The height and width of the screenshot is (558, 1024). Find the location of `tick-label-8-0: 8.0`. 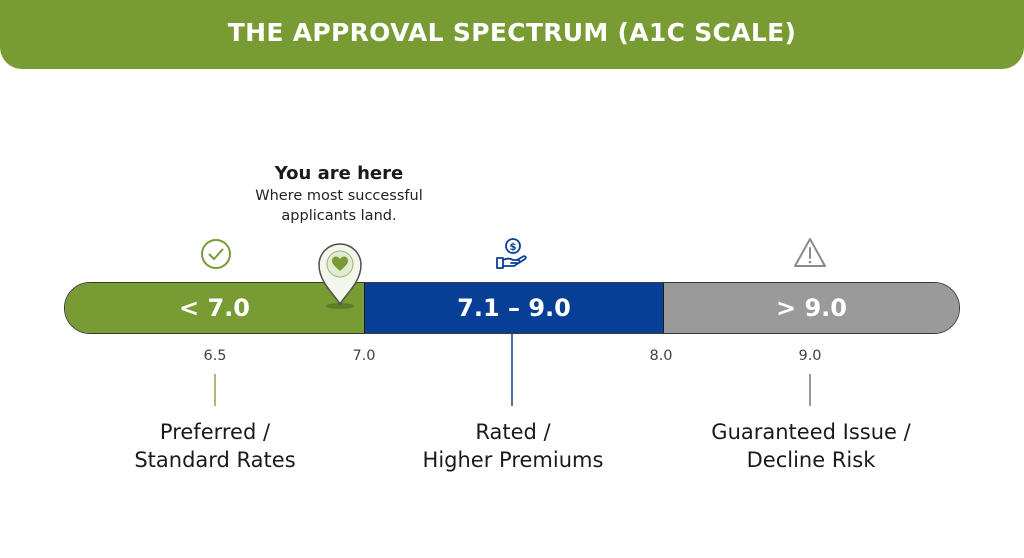

tick-label-8-0: 8.0 is located at coordinates (661, 356).